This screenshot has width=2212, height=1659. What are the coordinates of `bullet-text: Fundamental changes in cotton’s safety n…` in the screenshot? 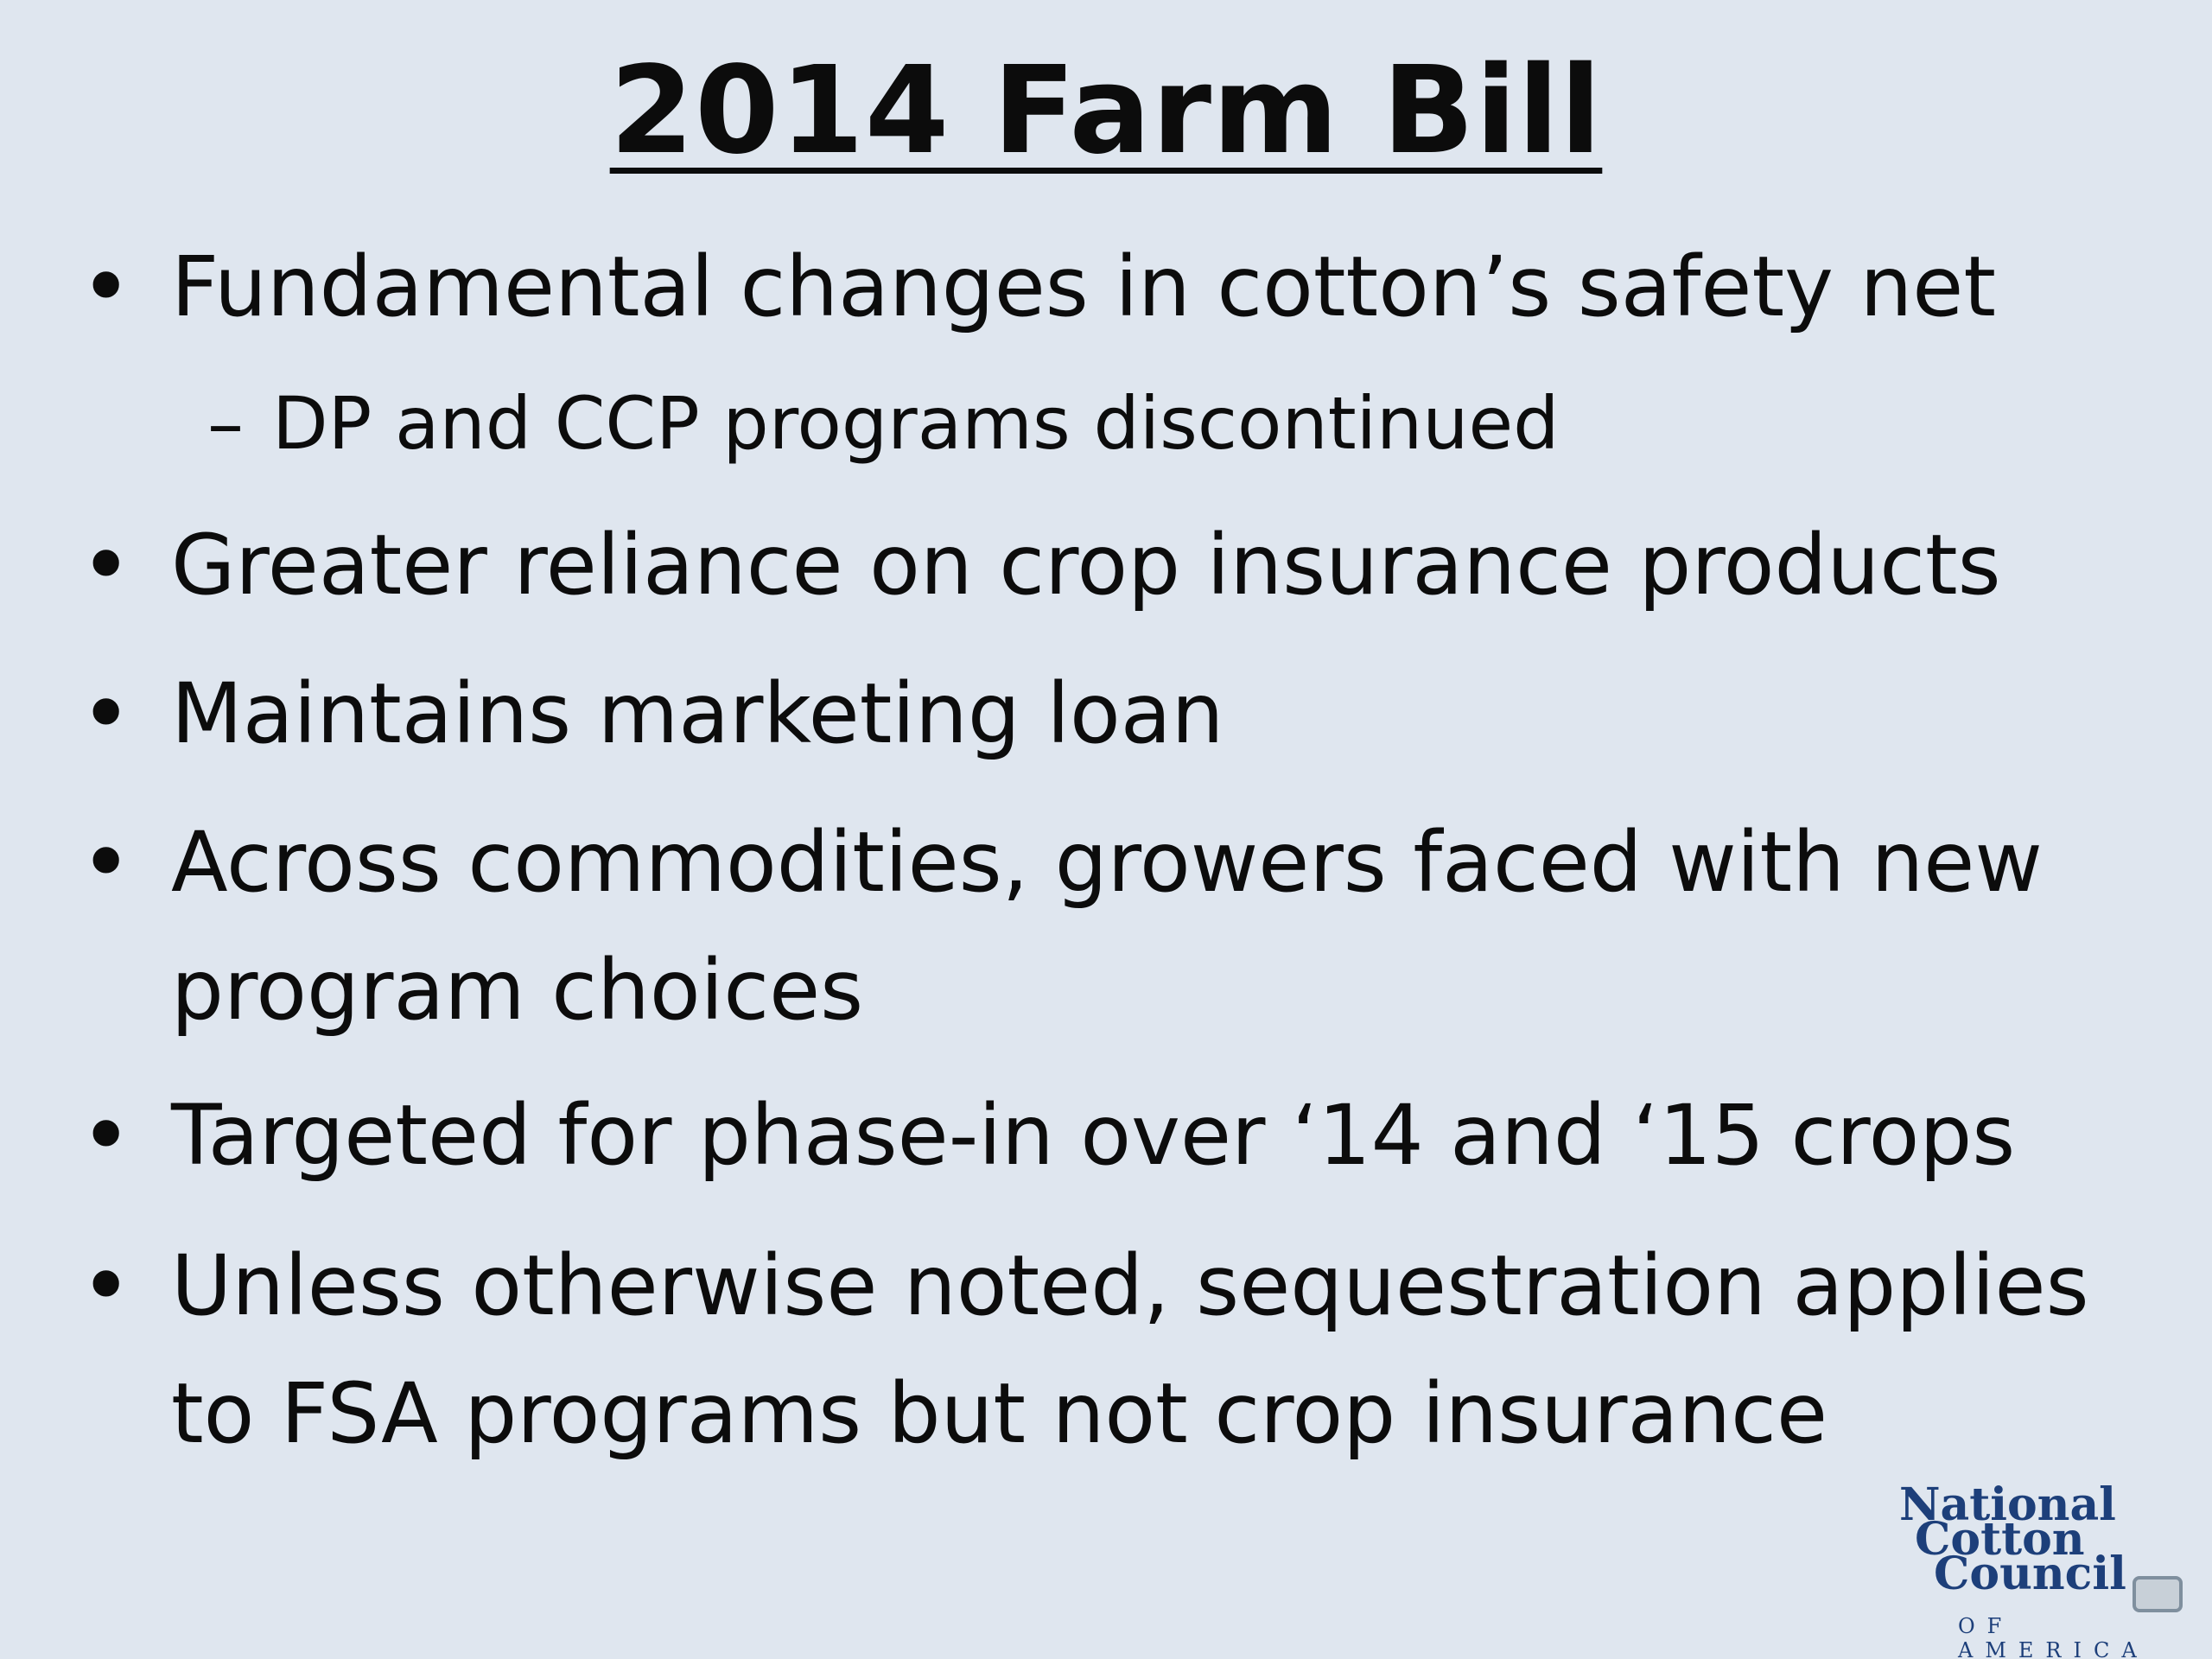 It's located at (1083, 286).